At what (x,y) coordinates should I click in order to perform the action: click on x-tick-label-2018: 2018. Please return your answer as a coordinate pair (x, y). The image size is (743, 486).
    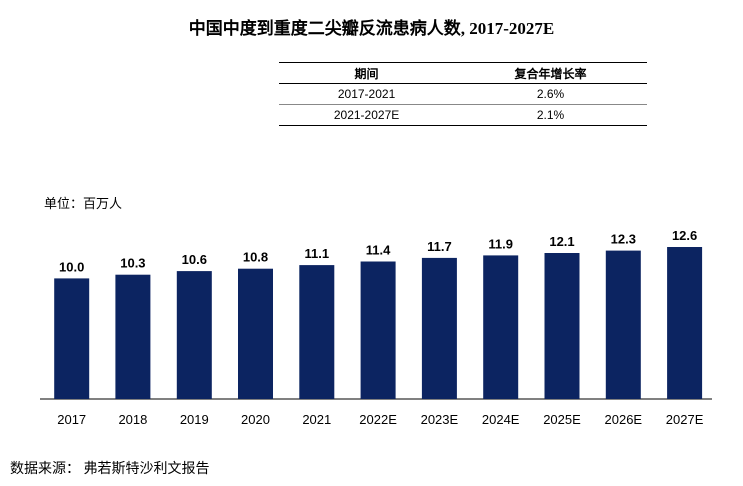
    Looking at the image, I should click on (132, 419).